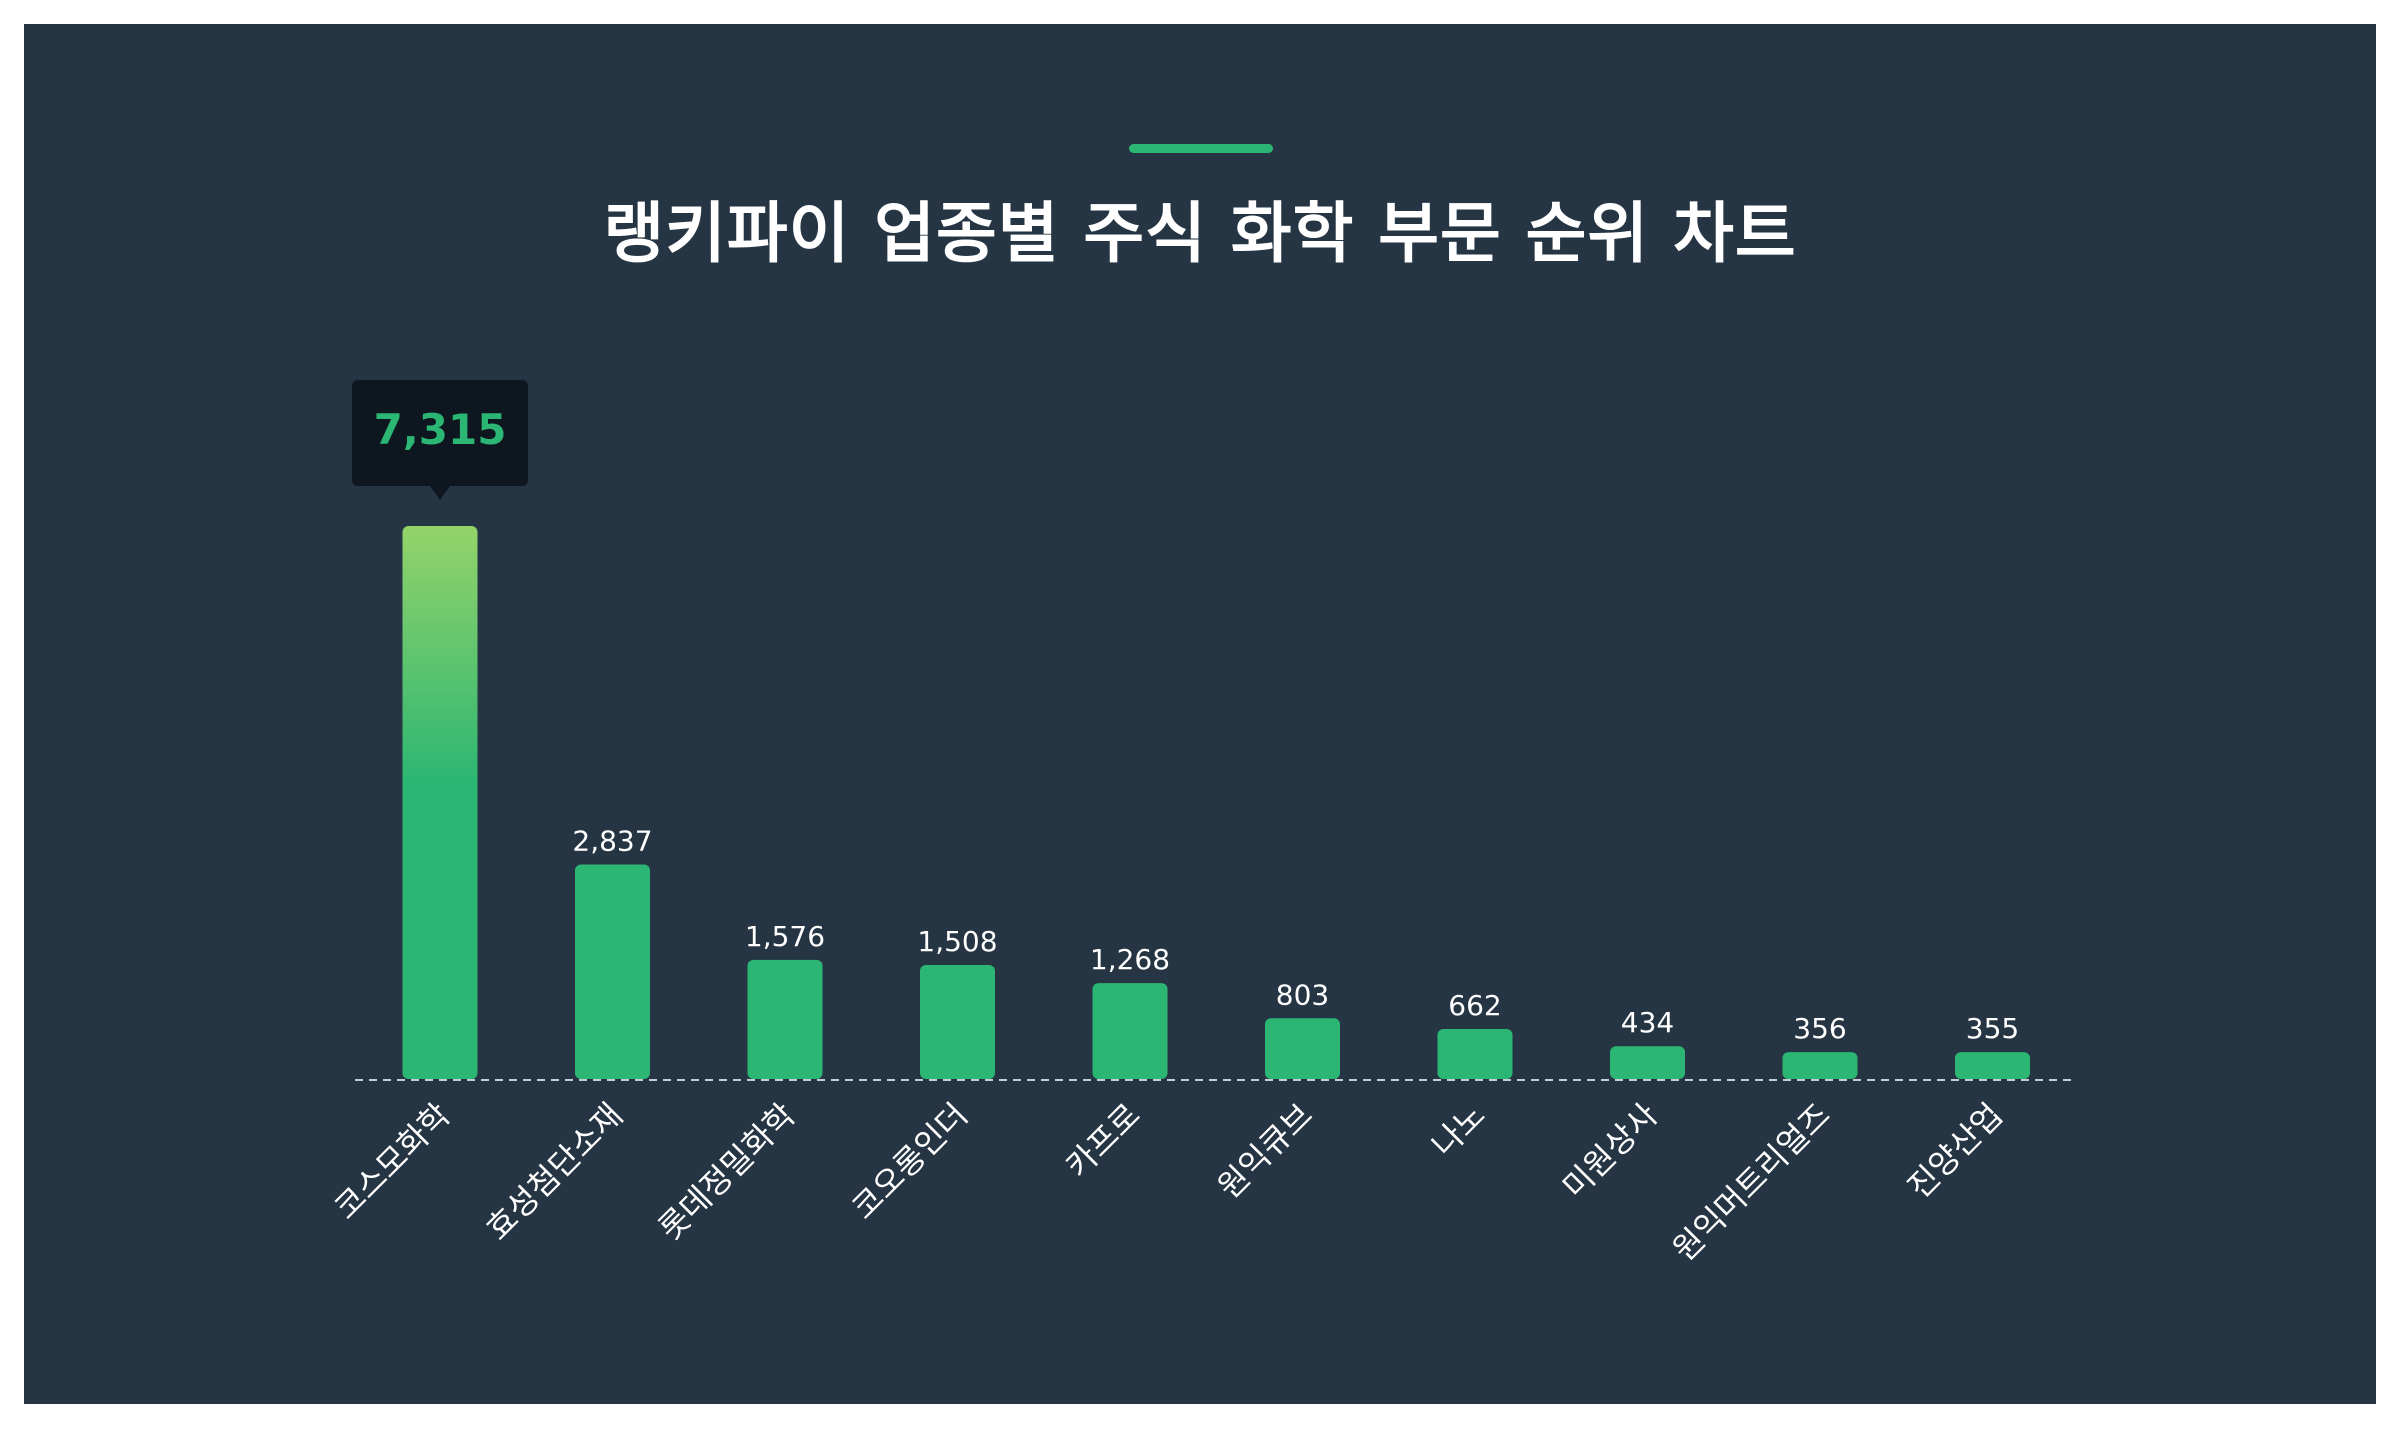  I want to click on value-label-4: 1,508, so click(957, 941).